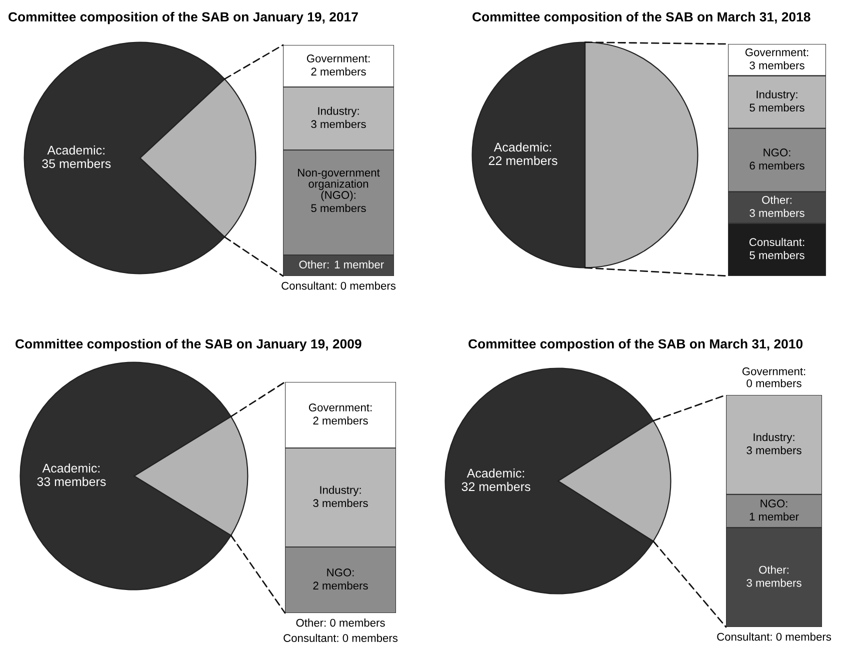 The height and width of the screenshot is (646, 841). Describe the element at coordinates (523, 154) in the screenshot. I see `slice-label: Academic: 22 members` at that location.